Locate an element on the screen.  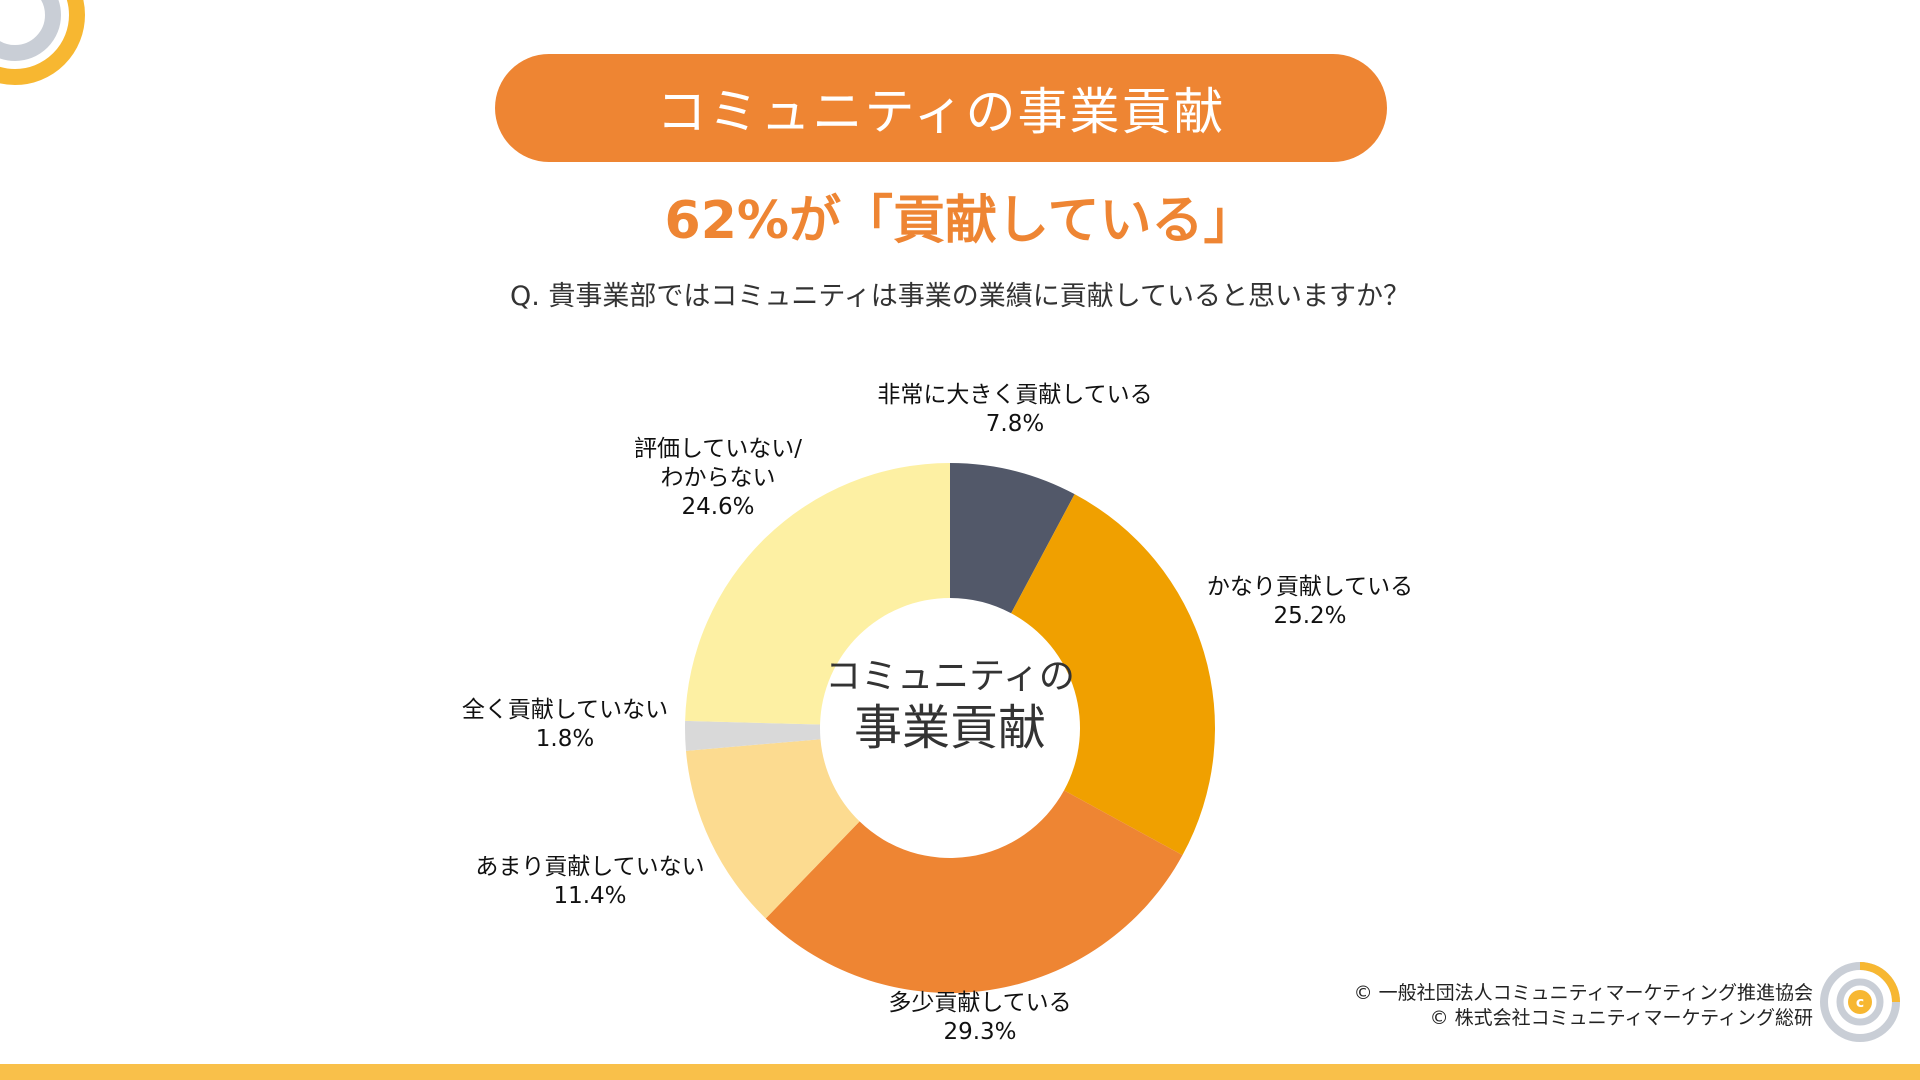
slice-label-name-line2: わからない is located at coordinates (718, 478).